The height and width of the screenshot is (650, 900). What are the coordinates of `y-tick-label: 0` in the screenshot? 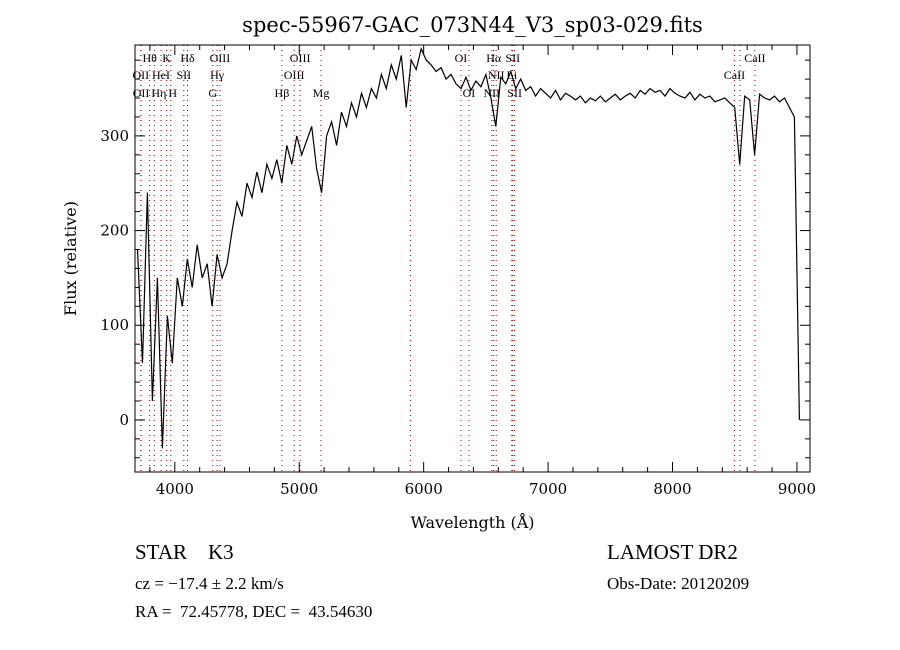 It's located at (124, 420).